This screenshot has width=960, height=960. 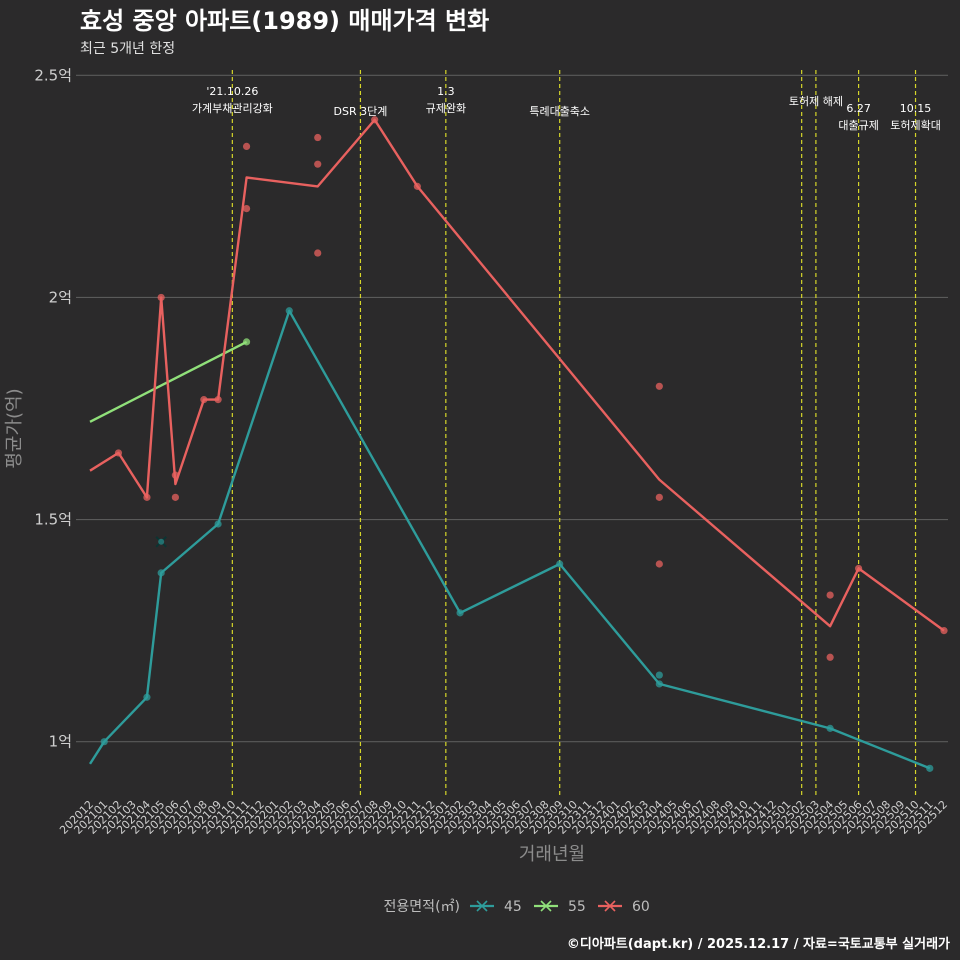 I want to click on event-label: 대출규제, so click(x=858, y=125).